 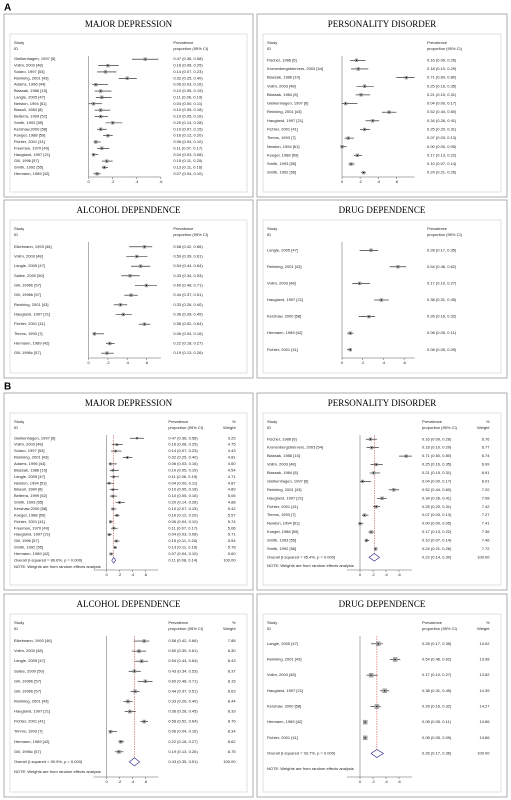 What do you see at coordinates (133, 574) in the screenshot?
I see `x-tick-label: .4` at bounding box center [133, 574].